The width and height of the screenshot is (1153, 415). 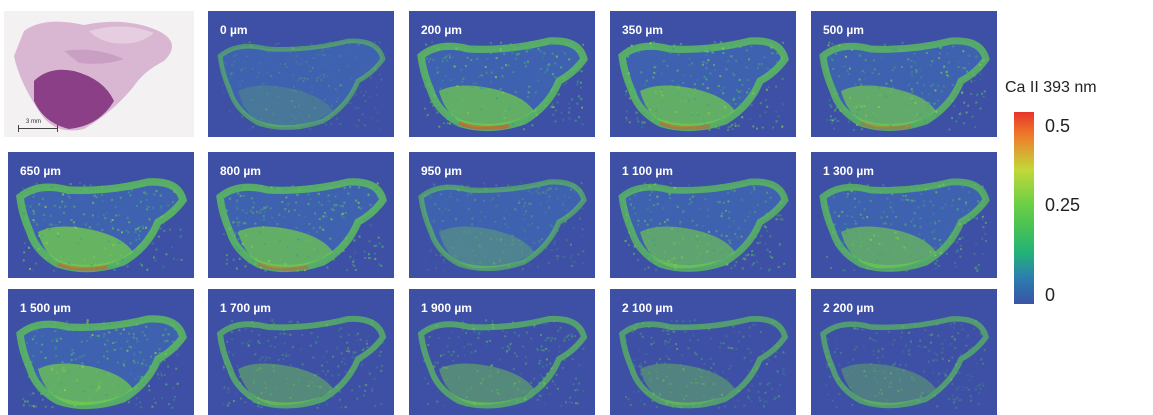 I want to click on colorbar-tick-max: 0.5, so click(x=1058, y=126).